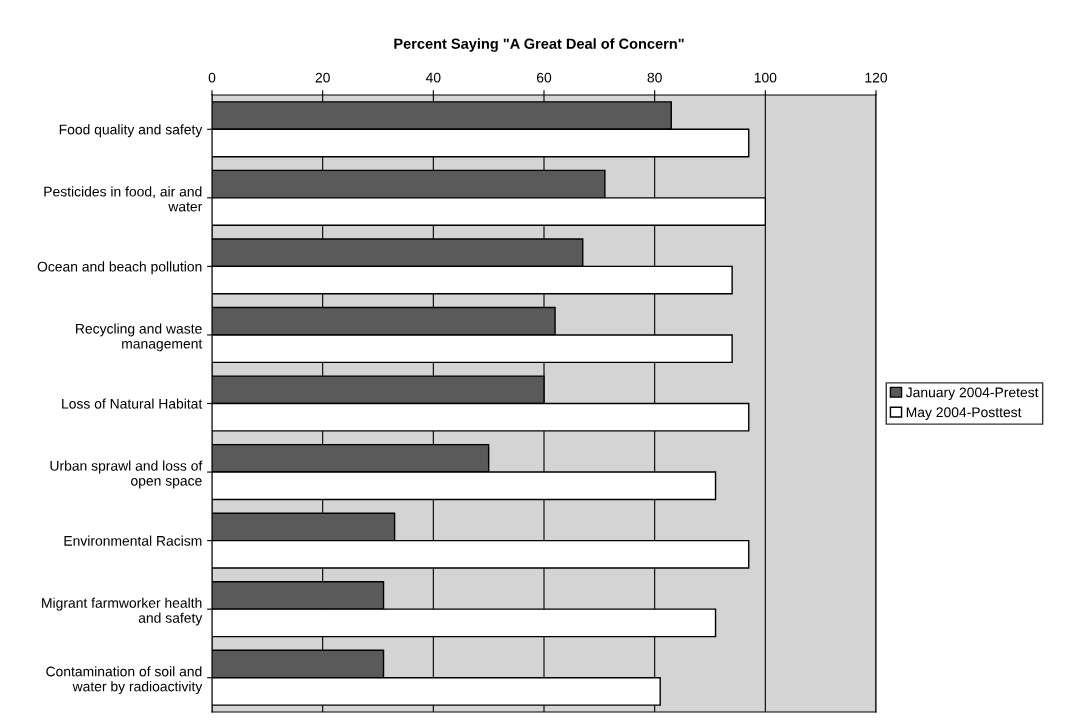  Describe the element at coordinates (539, 45) in the screenshot. I see `chart-title: Percent Saying "A Great Deal of Concern"` at that location.